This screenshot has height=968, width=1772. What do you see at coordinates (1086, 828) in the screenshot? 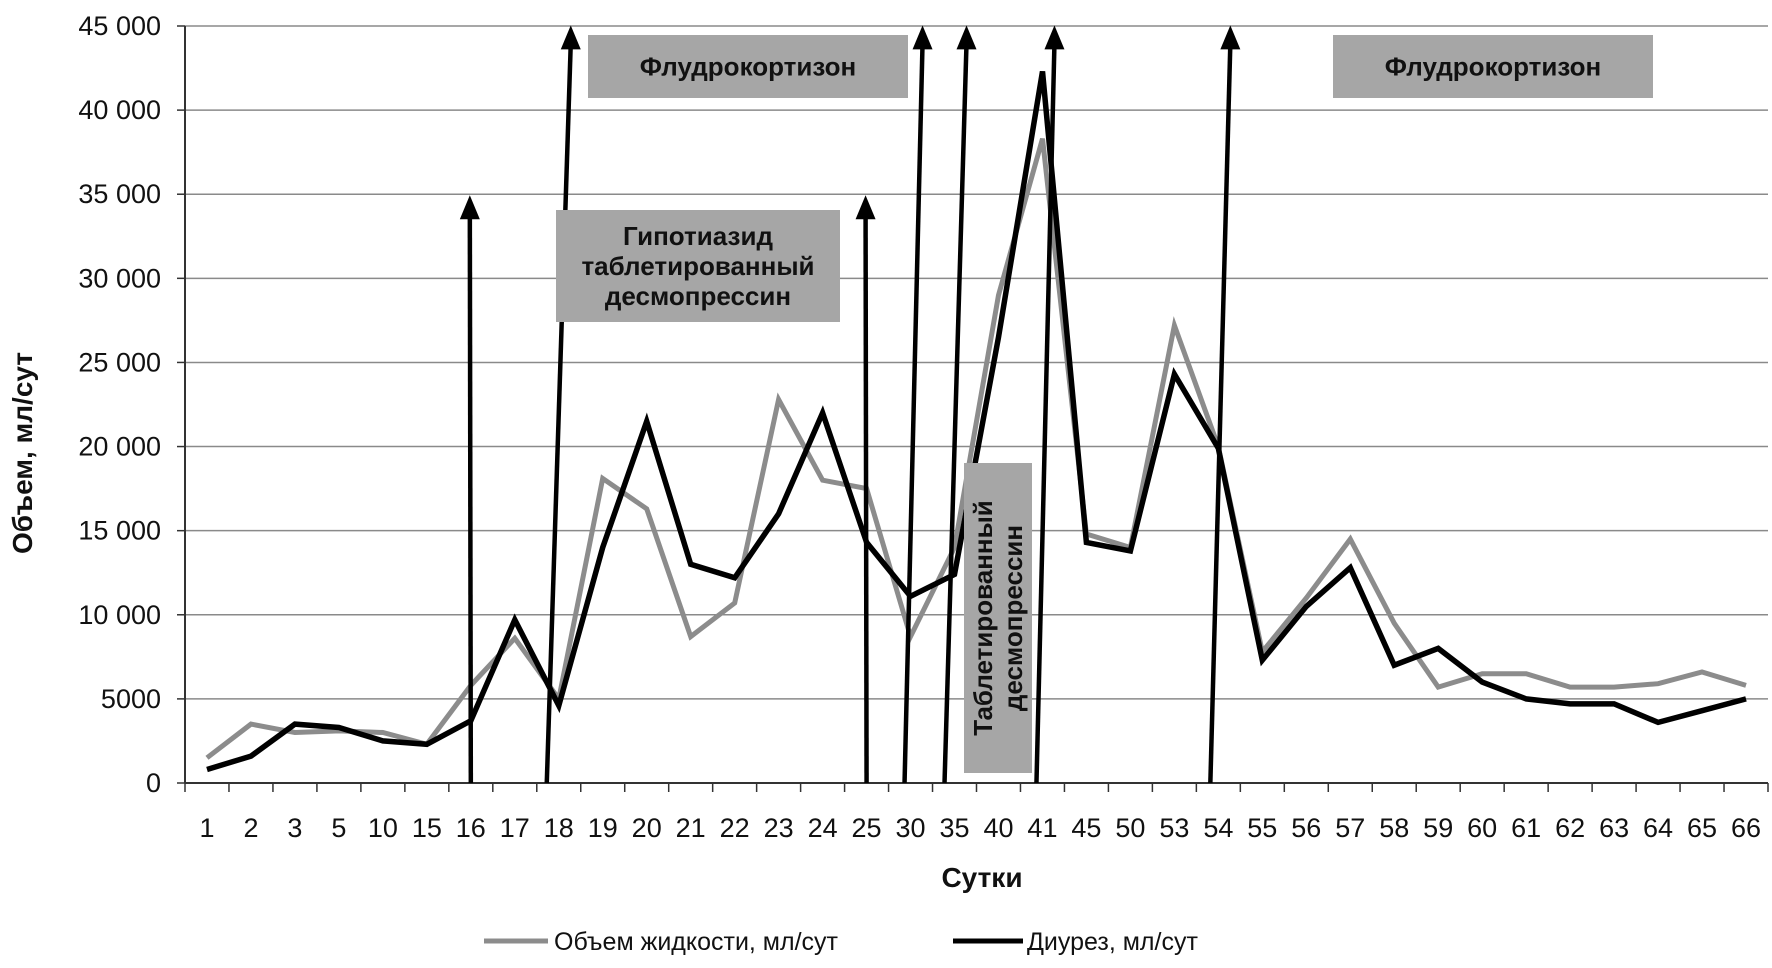
I see `x-tick-label: 45` at bounding box center [1086, 828].